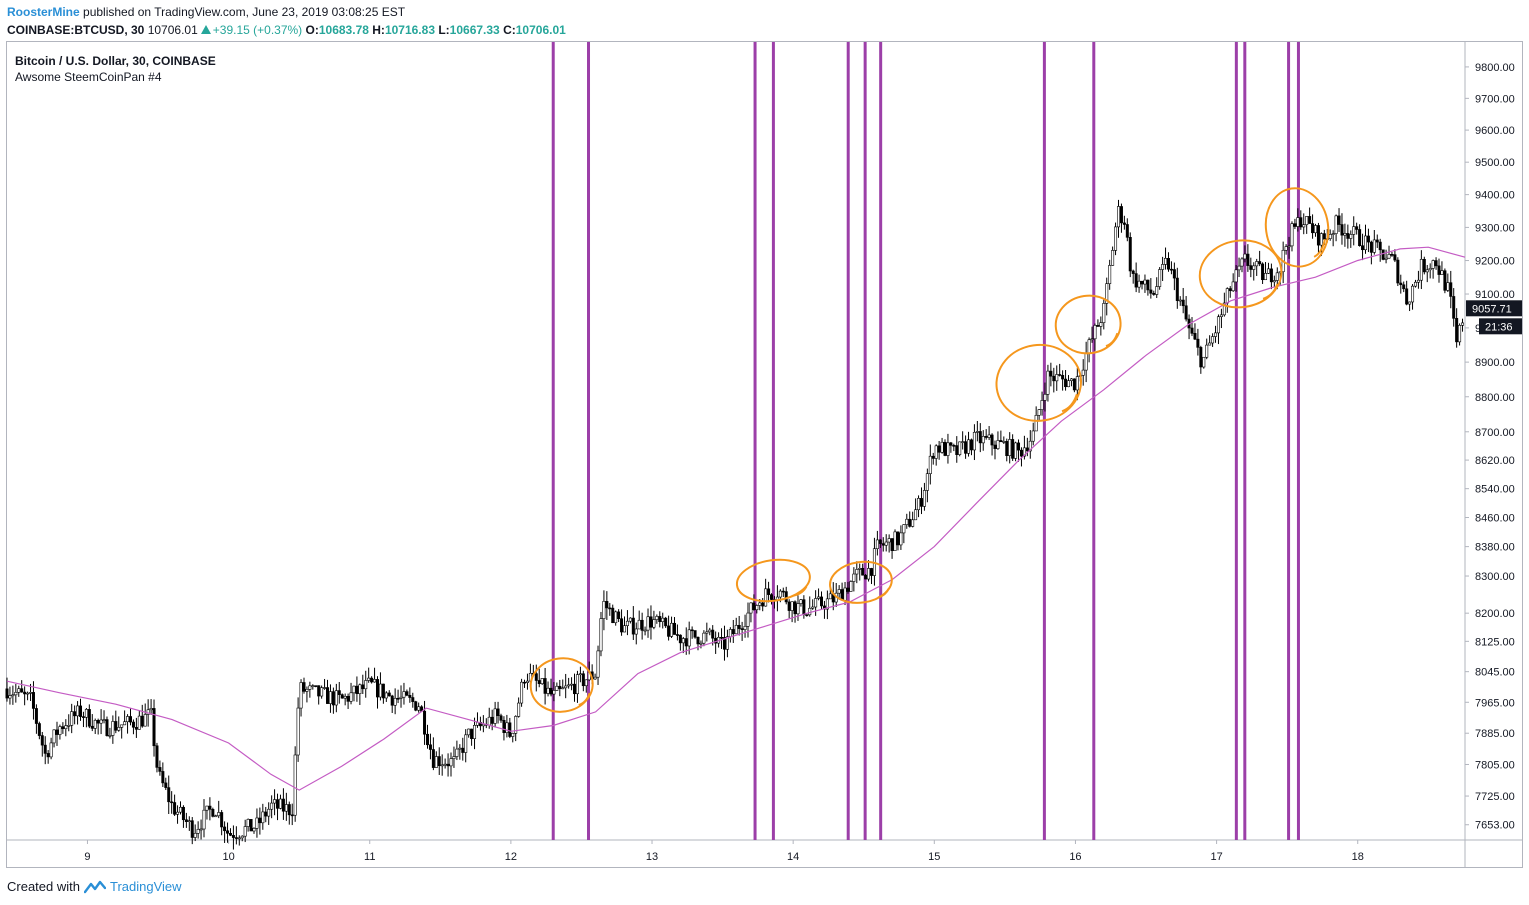  I want to click on y-tick-label: 8300.00, so click(1495, 577).